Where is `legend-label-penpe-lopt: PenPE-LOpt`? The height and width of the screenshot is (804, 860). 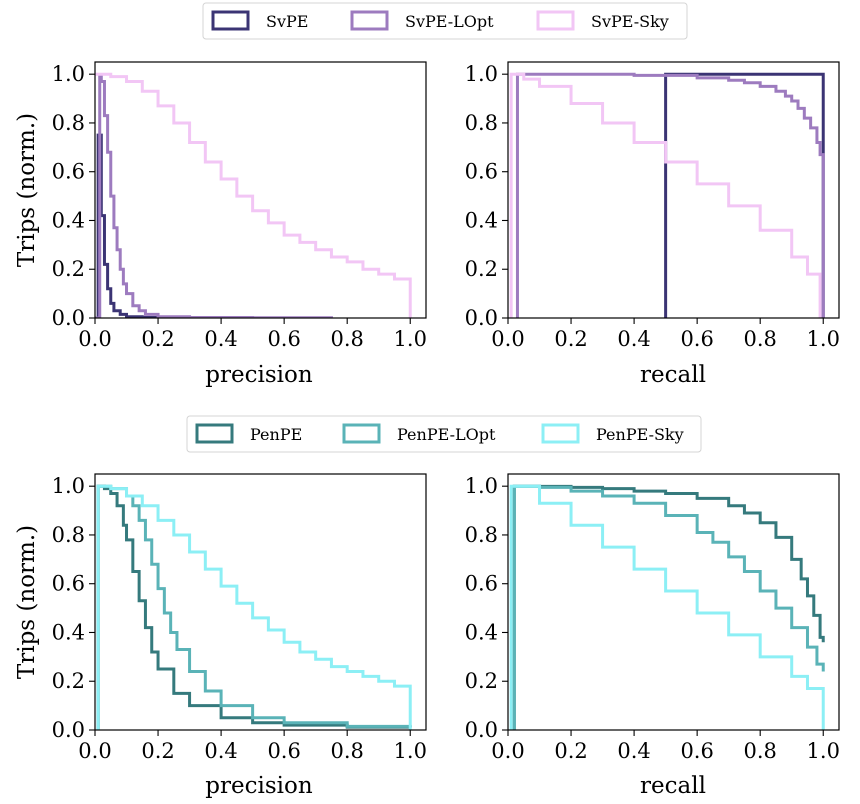 legend-label-penpe-lopt: PenPE-LOpt is located at coordinates (446, 434).